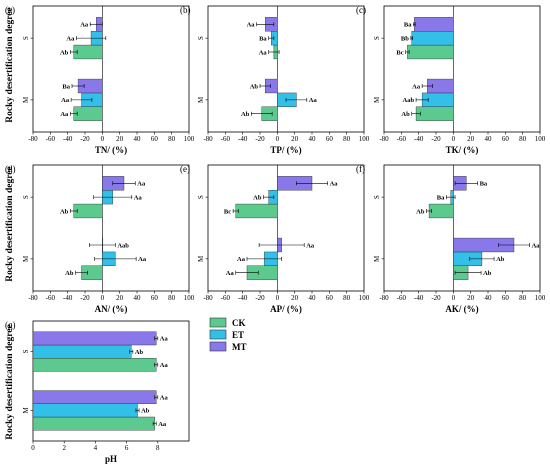  Describe the element at coordinates (402, 298) in the screenshot. I see `x-tick-label-f: -60` at that location.